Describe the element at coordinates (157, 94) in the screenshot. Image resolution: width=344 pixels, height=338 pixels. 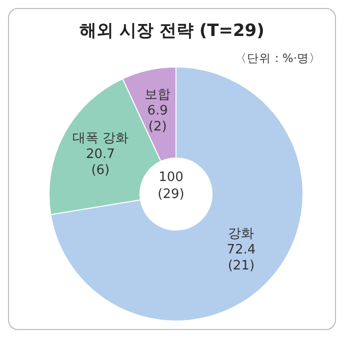
I see `slice-label: 보합` at that location.